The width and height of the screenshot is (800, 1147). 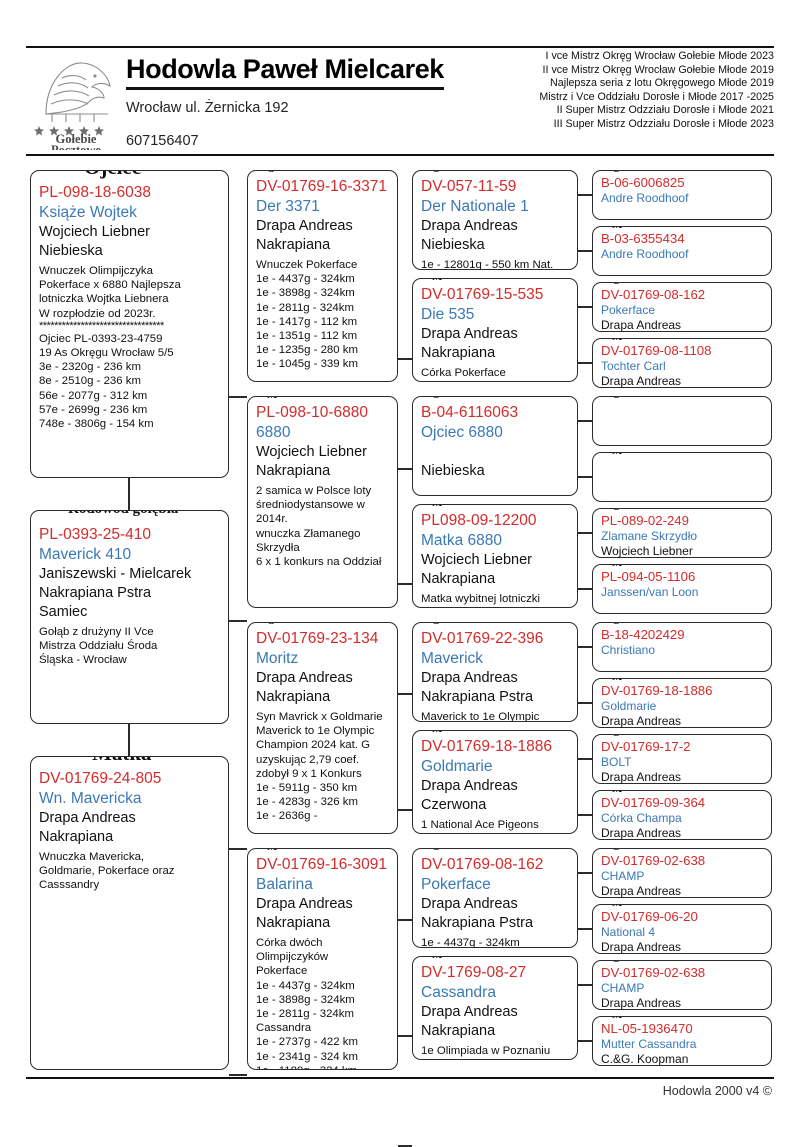 What do you see at coordinates (645, 1059) in the screenshot?
I see `pigeon-owner: C.&G. Koopman` at bounding box center [645, 1059].